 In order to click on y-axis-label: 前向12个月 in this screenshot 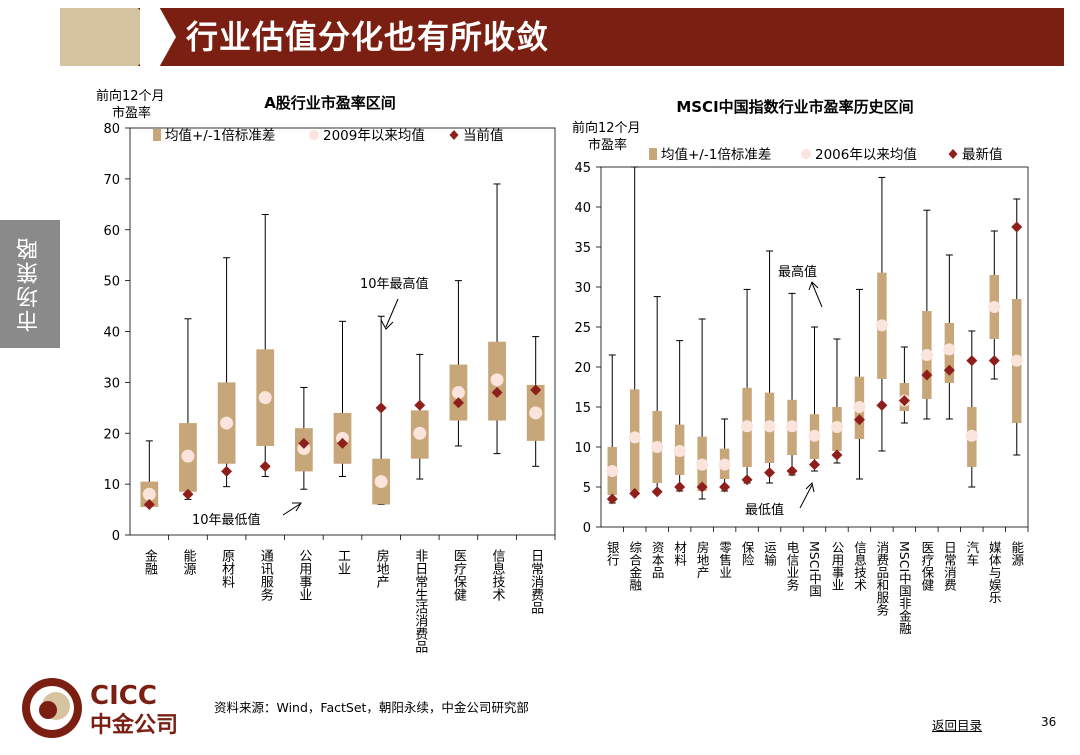, I will do `click(606, 128)`.